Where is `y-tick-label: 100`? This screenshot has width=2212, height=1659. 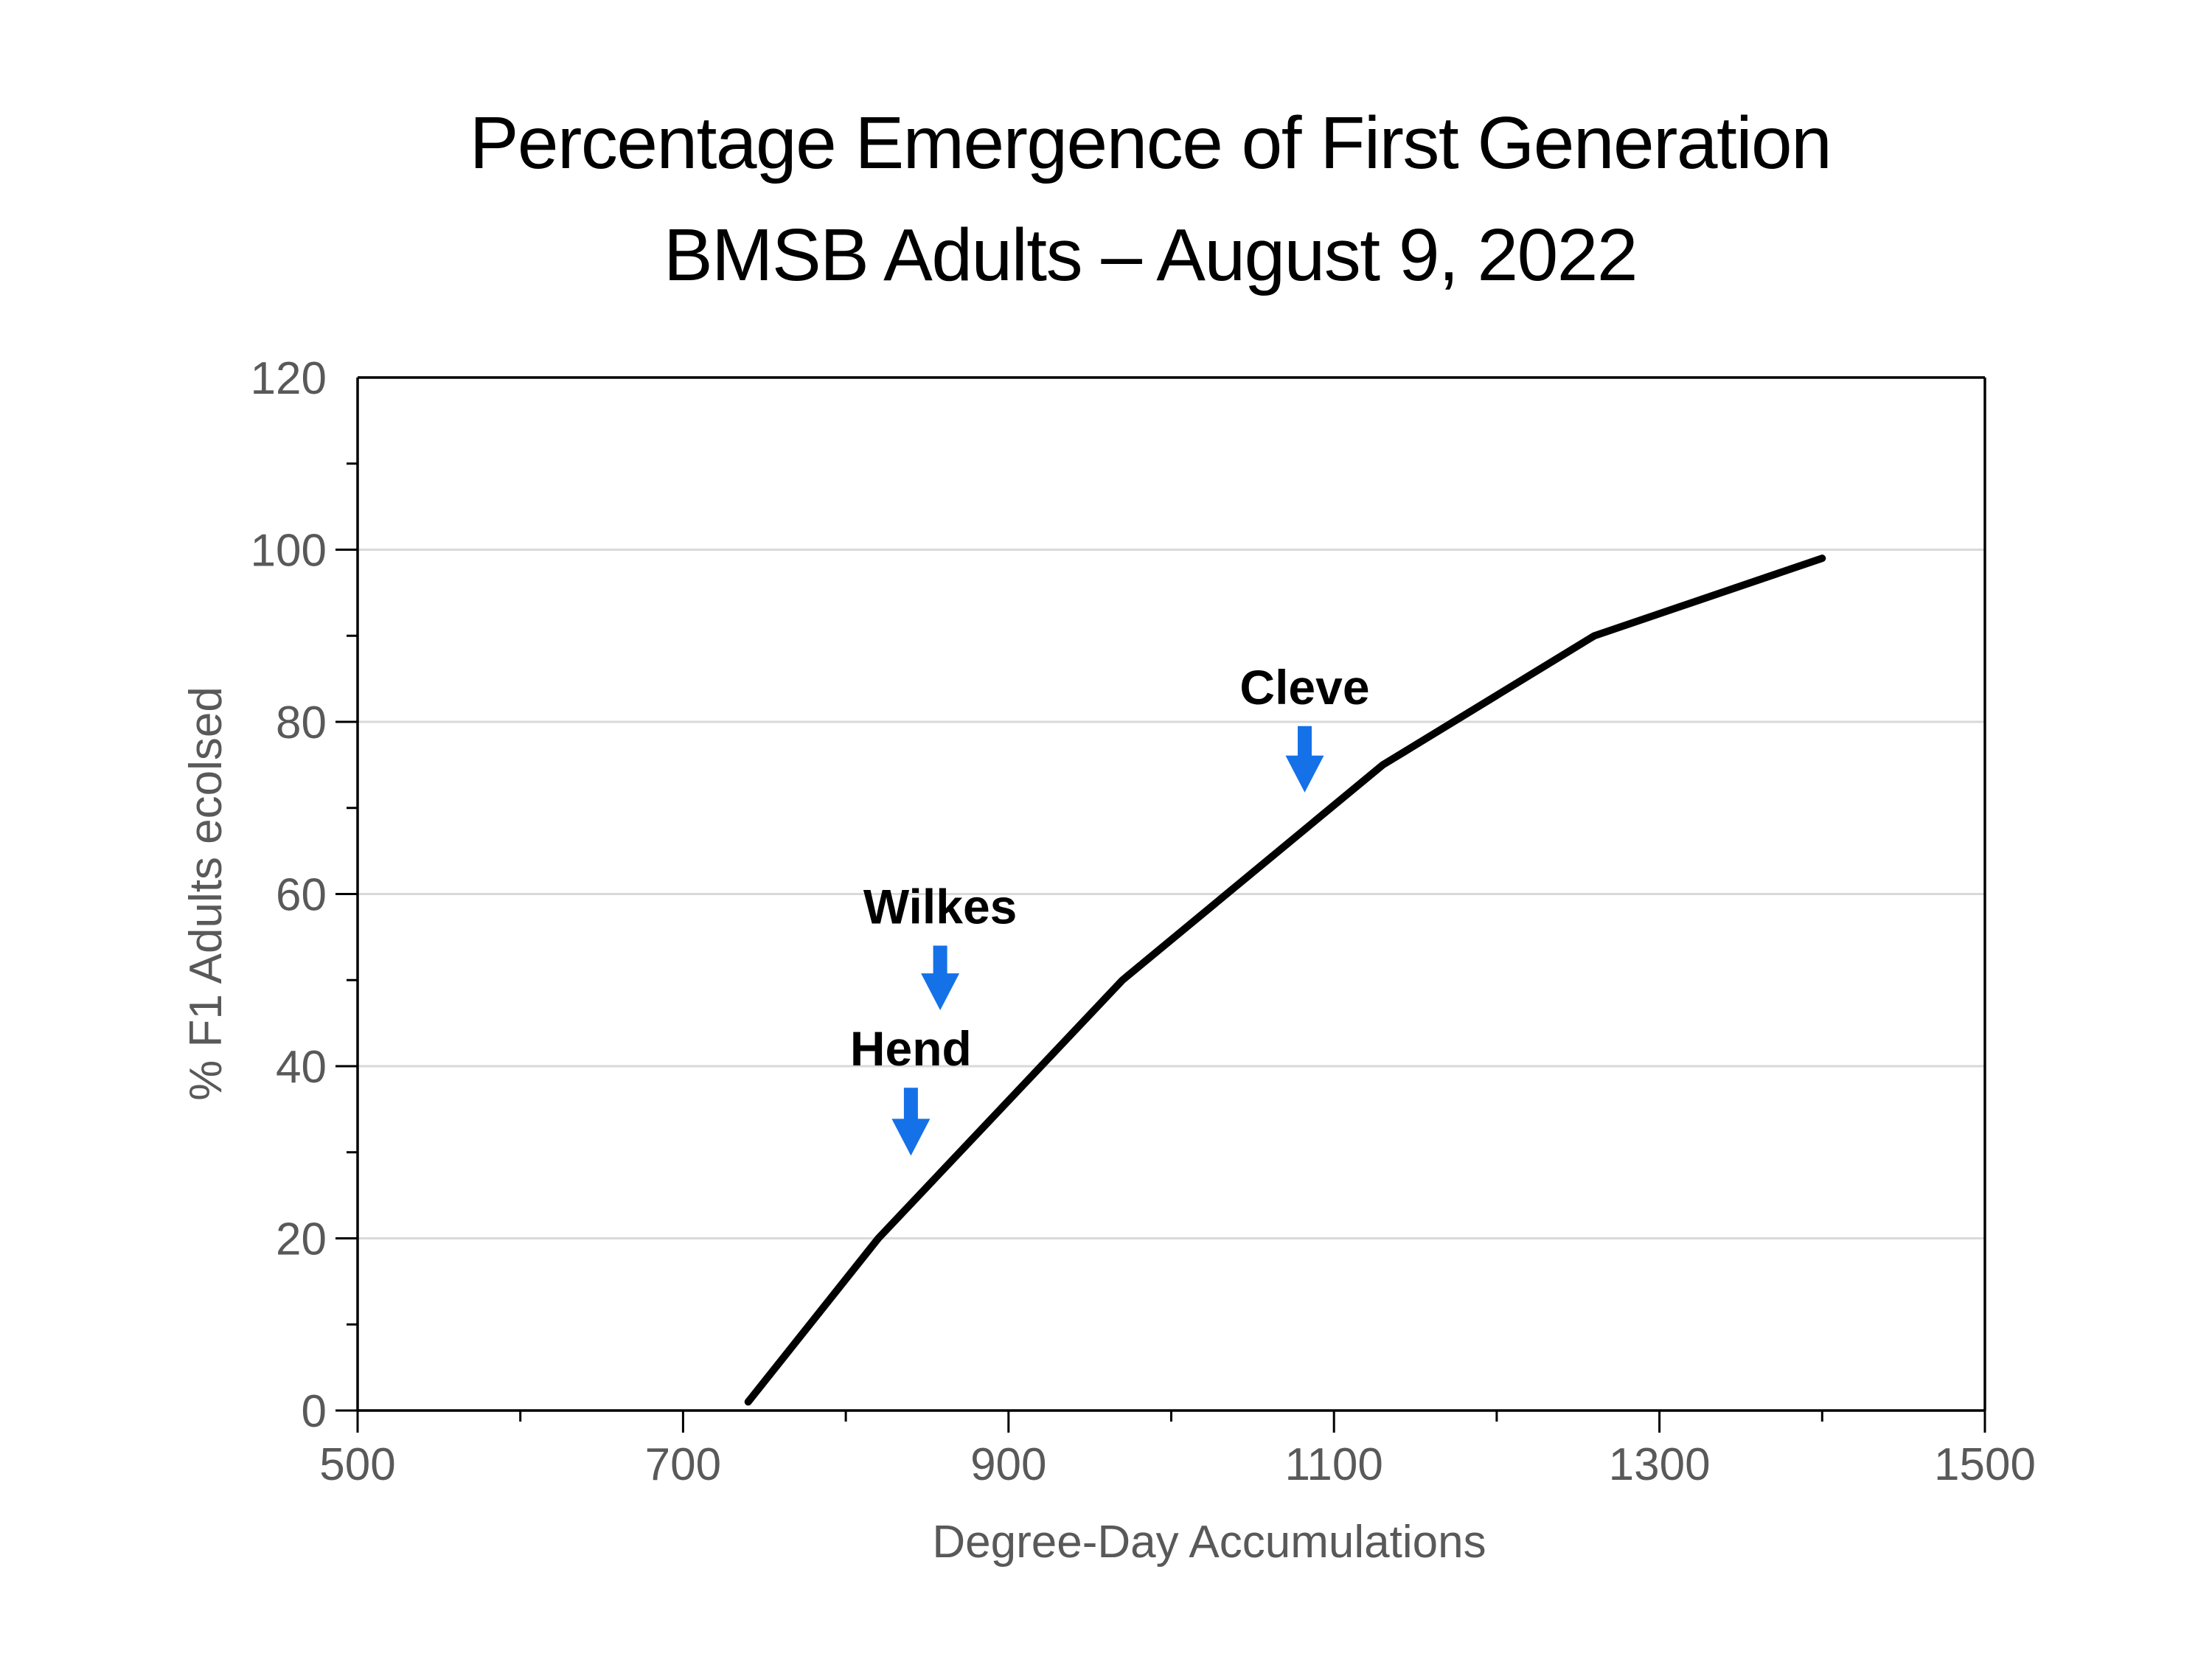 y-tick-label: 100 is located at coordinates (289, 551).